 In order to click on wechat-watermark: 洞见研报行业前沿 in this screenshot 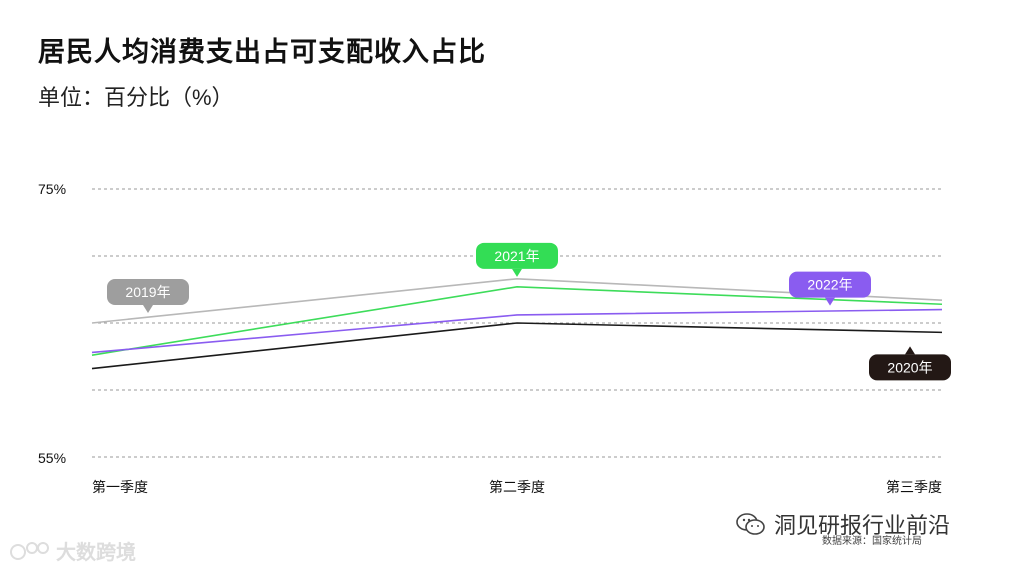, I will do `click(843, 524)`.